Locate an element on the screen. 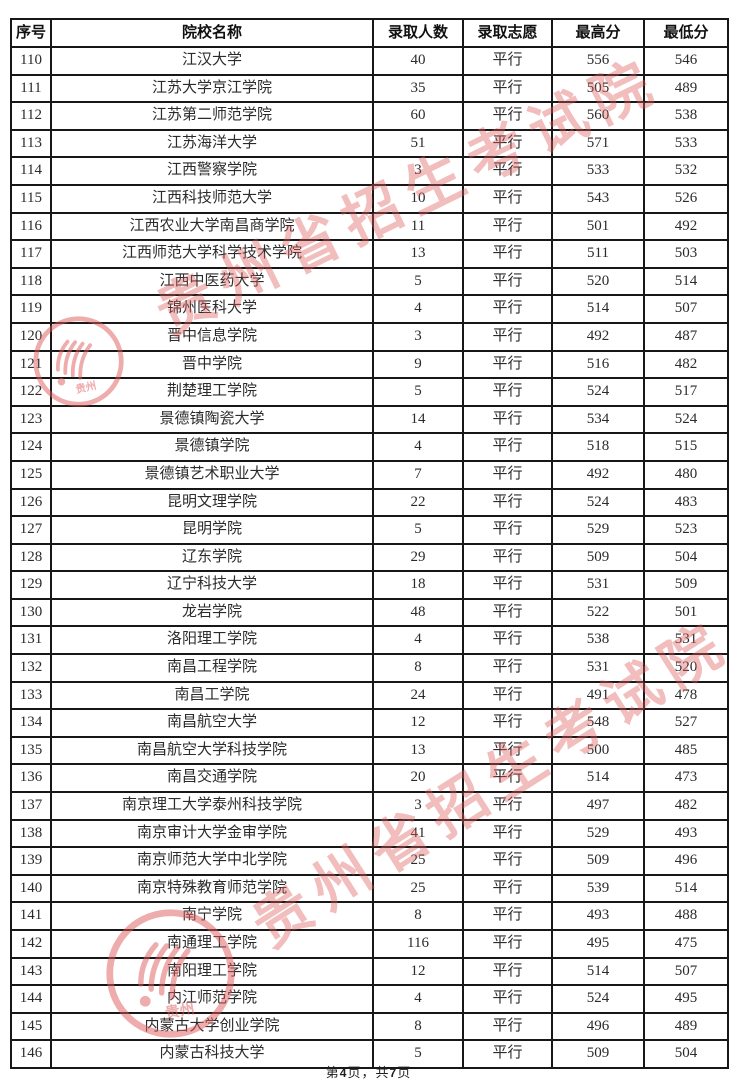  column-header-preference: 录取志愿 is located at coordinates (507, 33).